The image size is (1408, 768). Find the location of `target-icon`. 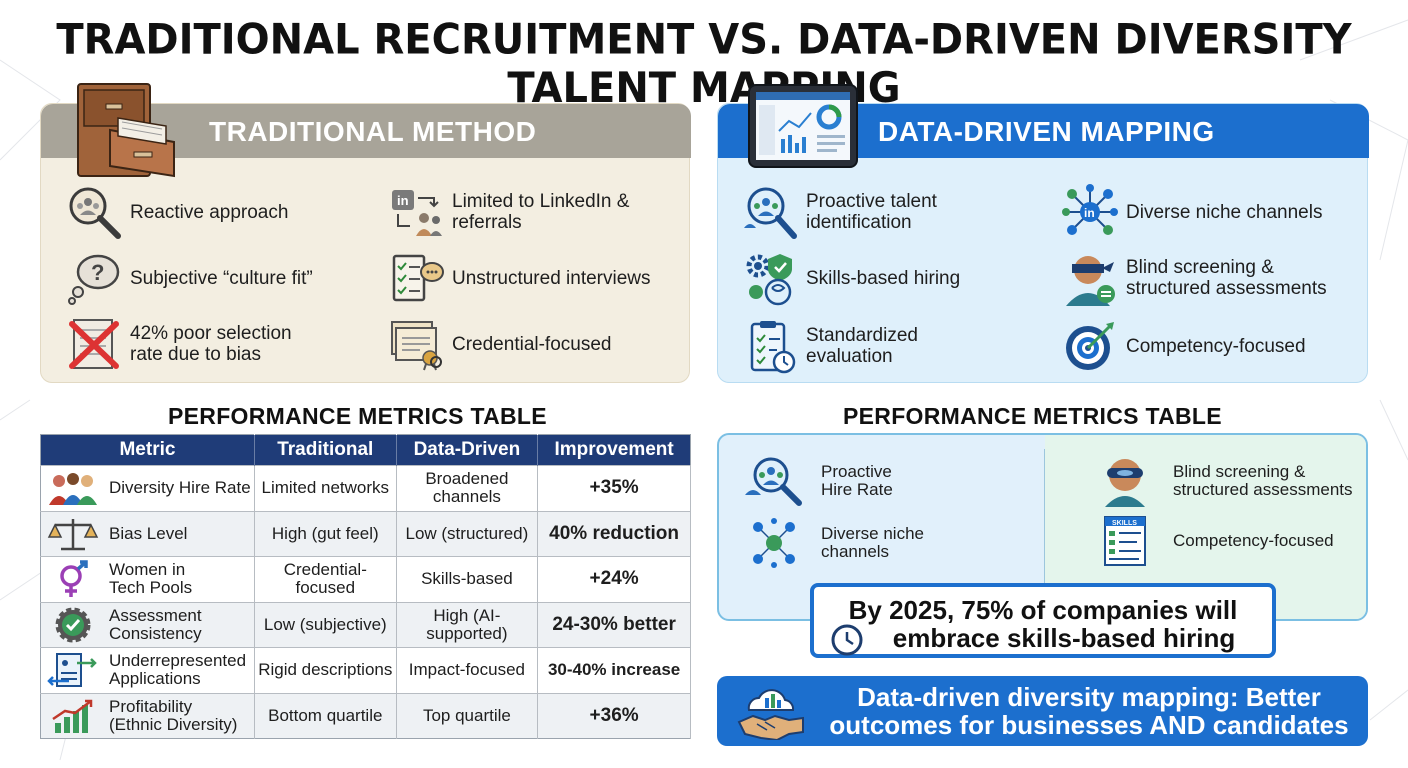

target-icon is located at coordinates (1090, 346).